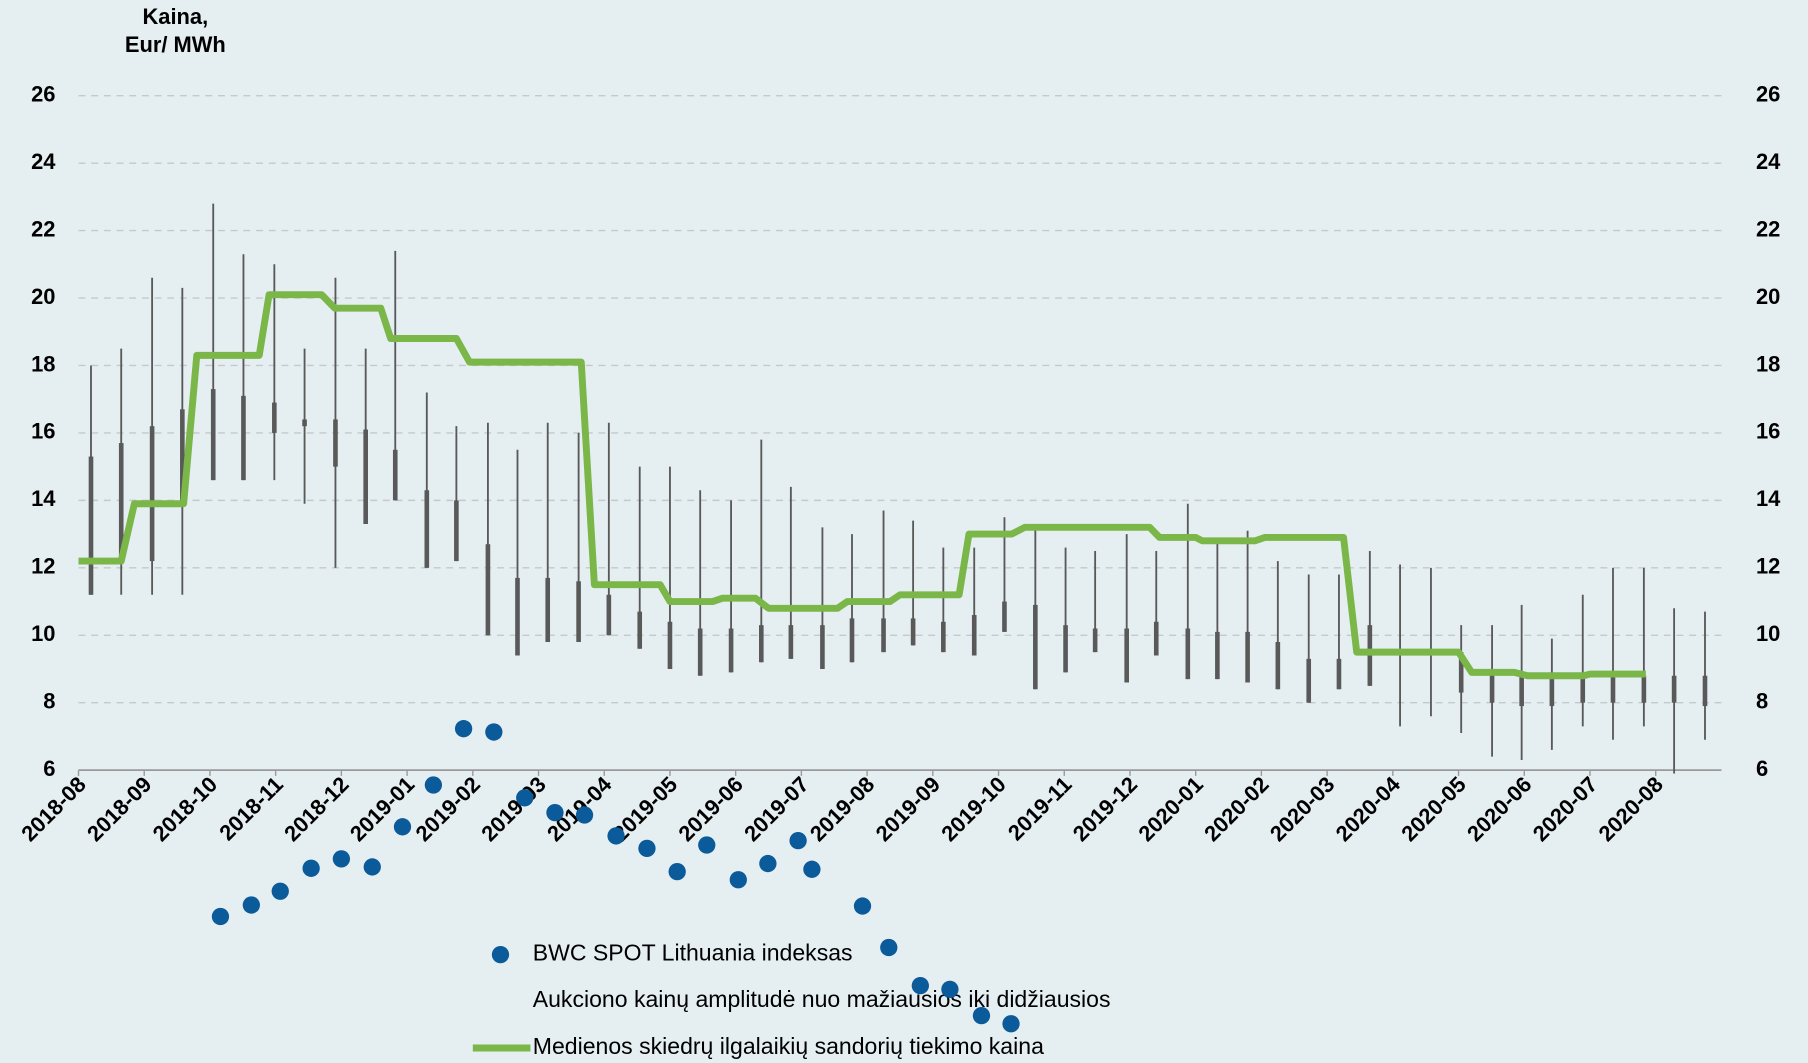 The image size is (1808, 1063). What do you see at coordinates (43, 498) in the screenshot?
I see `y-tick-label: 14` at bounding box center [43, 498].